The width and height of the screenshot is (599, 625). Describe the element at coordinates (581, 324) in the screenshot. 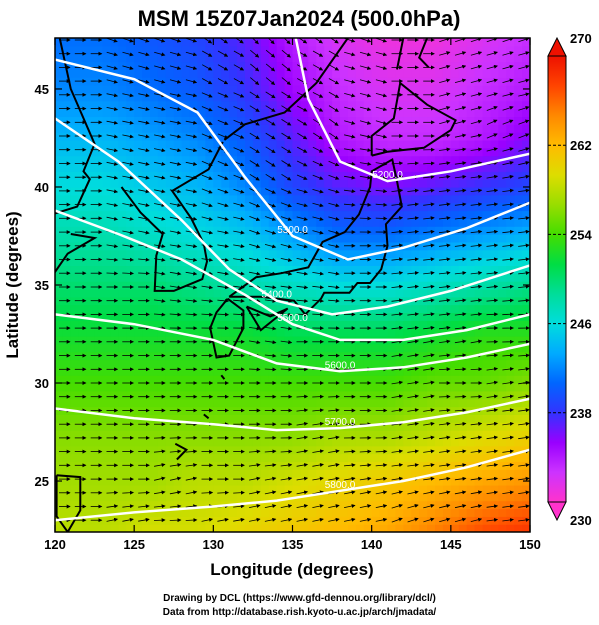

I see `colorbar-tick-label: 246` at that location.